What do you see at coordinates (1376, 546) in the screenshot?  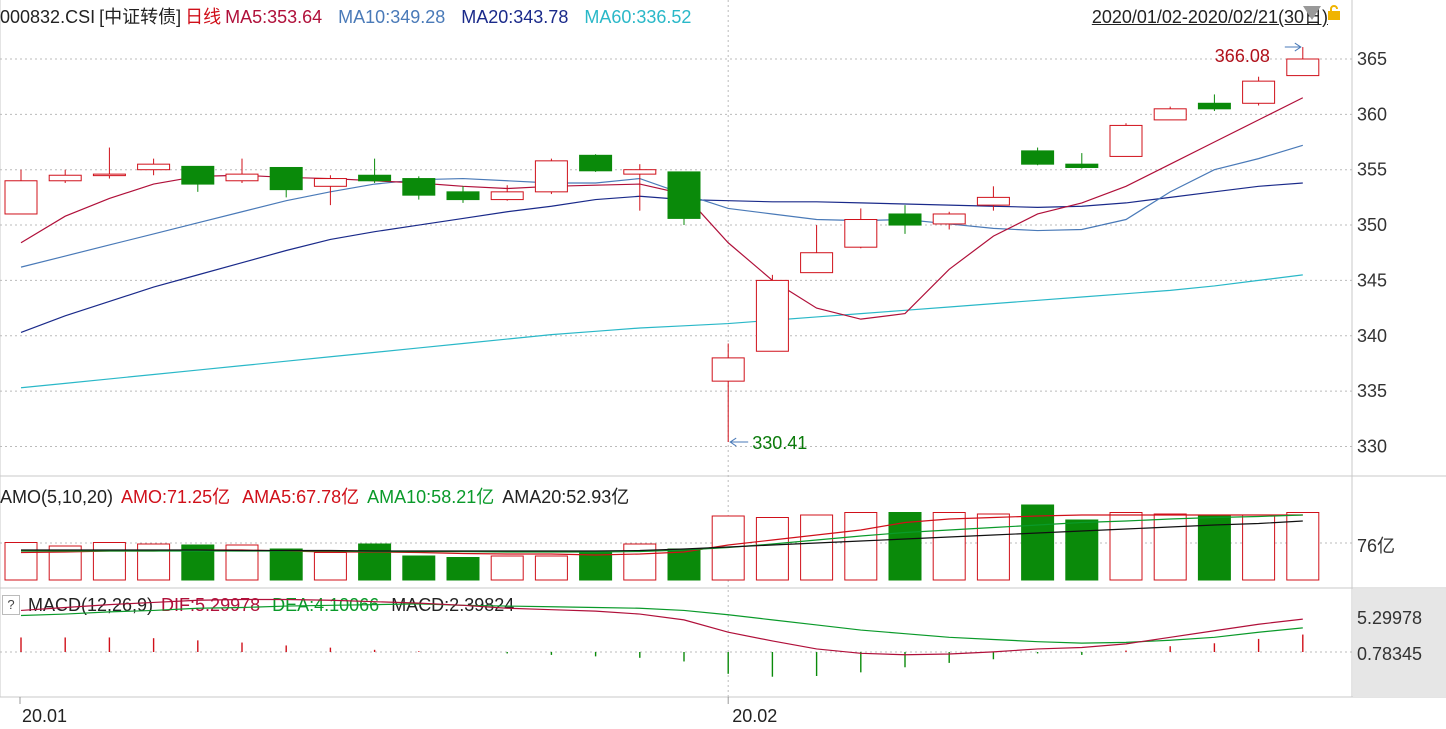 I see `amo-y-tick-label: 76亿` at bounding box center [1376, 546].